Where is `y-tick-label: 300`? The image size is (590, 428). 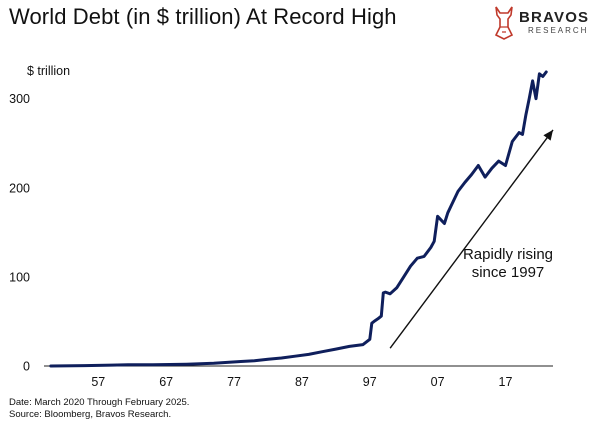
y-tick-label: 300 is located at coordinates (19, 99).